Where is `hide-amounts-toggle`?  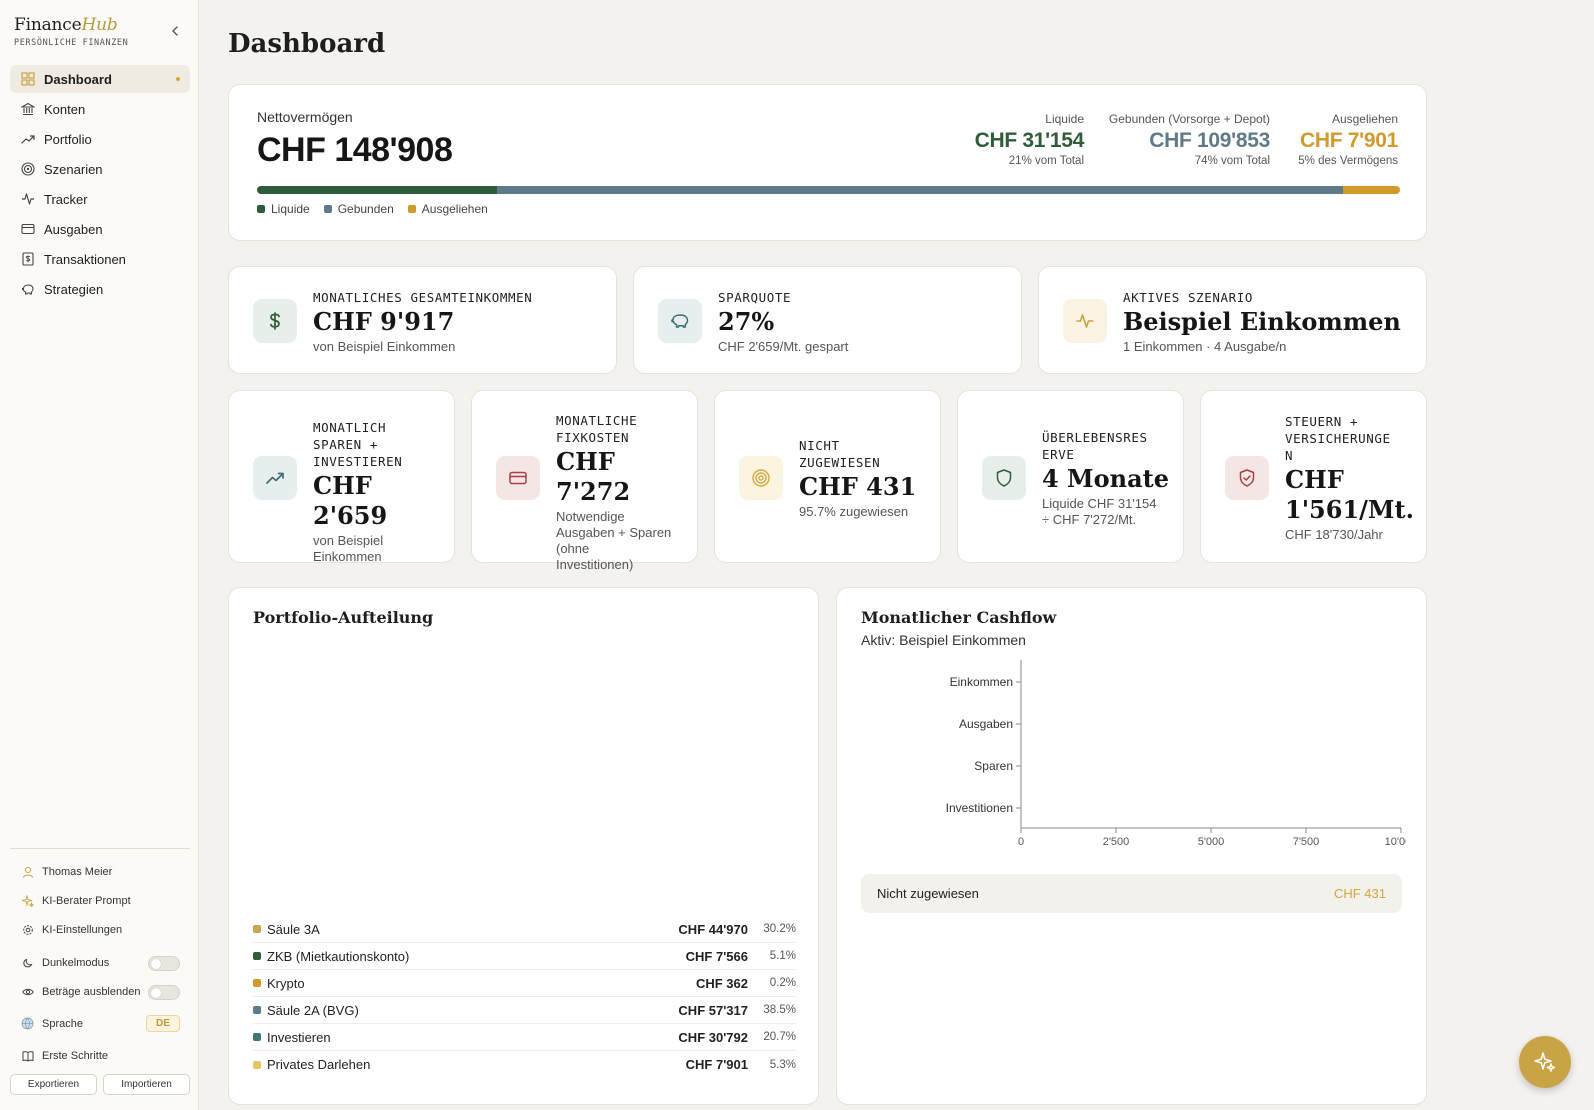
hide-amounts-toggle is located at coordinates (164, 992).